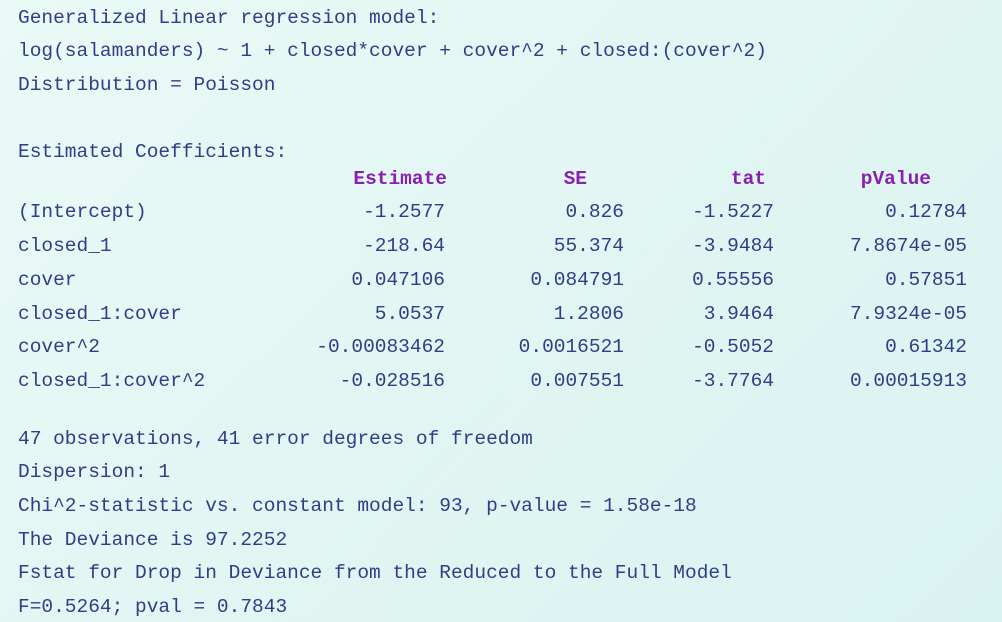 This screenshot has width=1002, height=622. What do you see at coordinates (392, 381) in the screenshot?
I see `estimate-cell: -0.028516` at bounding box center [392, 381].